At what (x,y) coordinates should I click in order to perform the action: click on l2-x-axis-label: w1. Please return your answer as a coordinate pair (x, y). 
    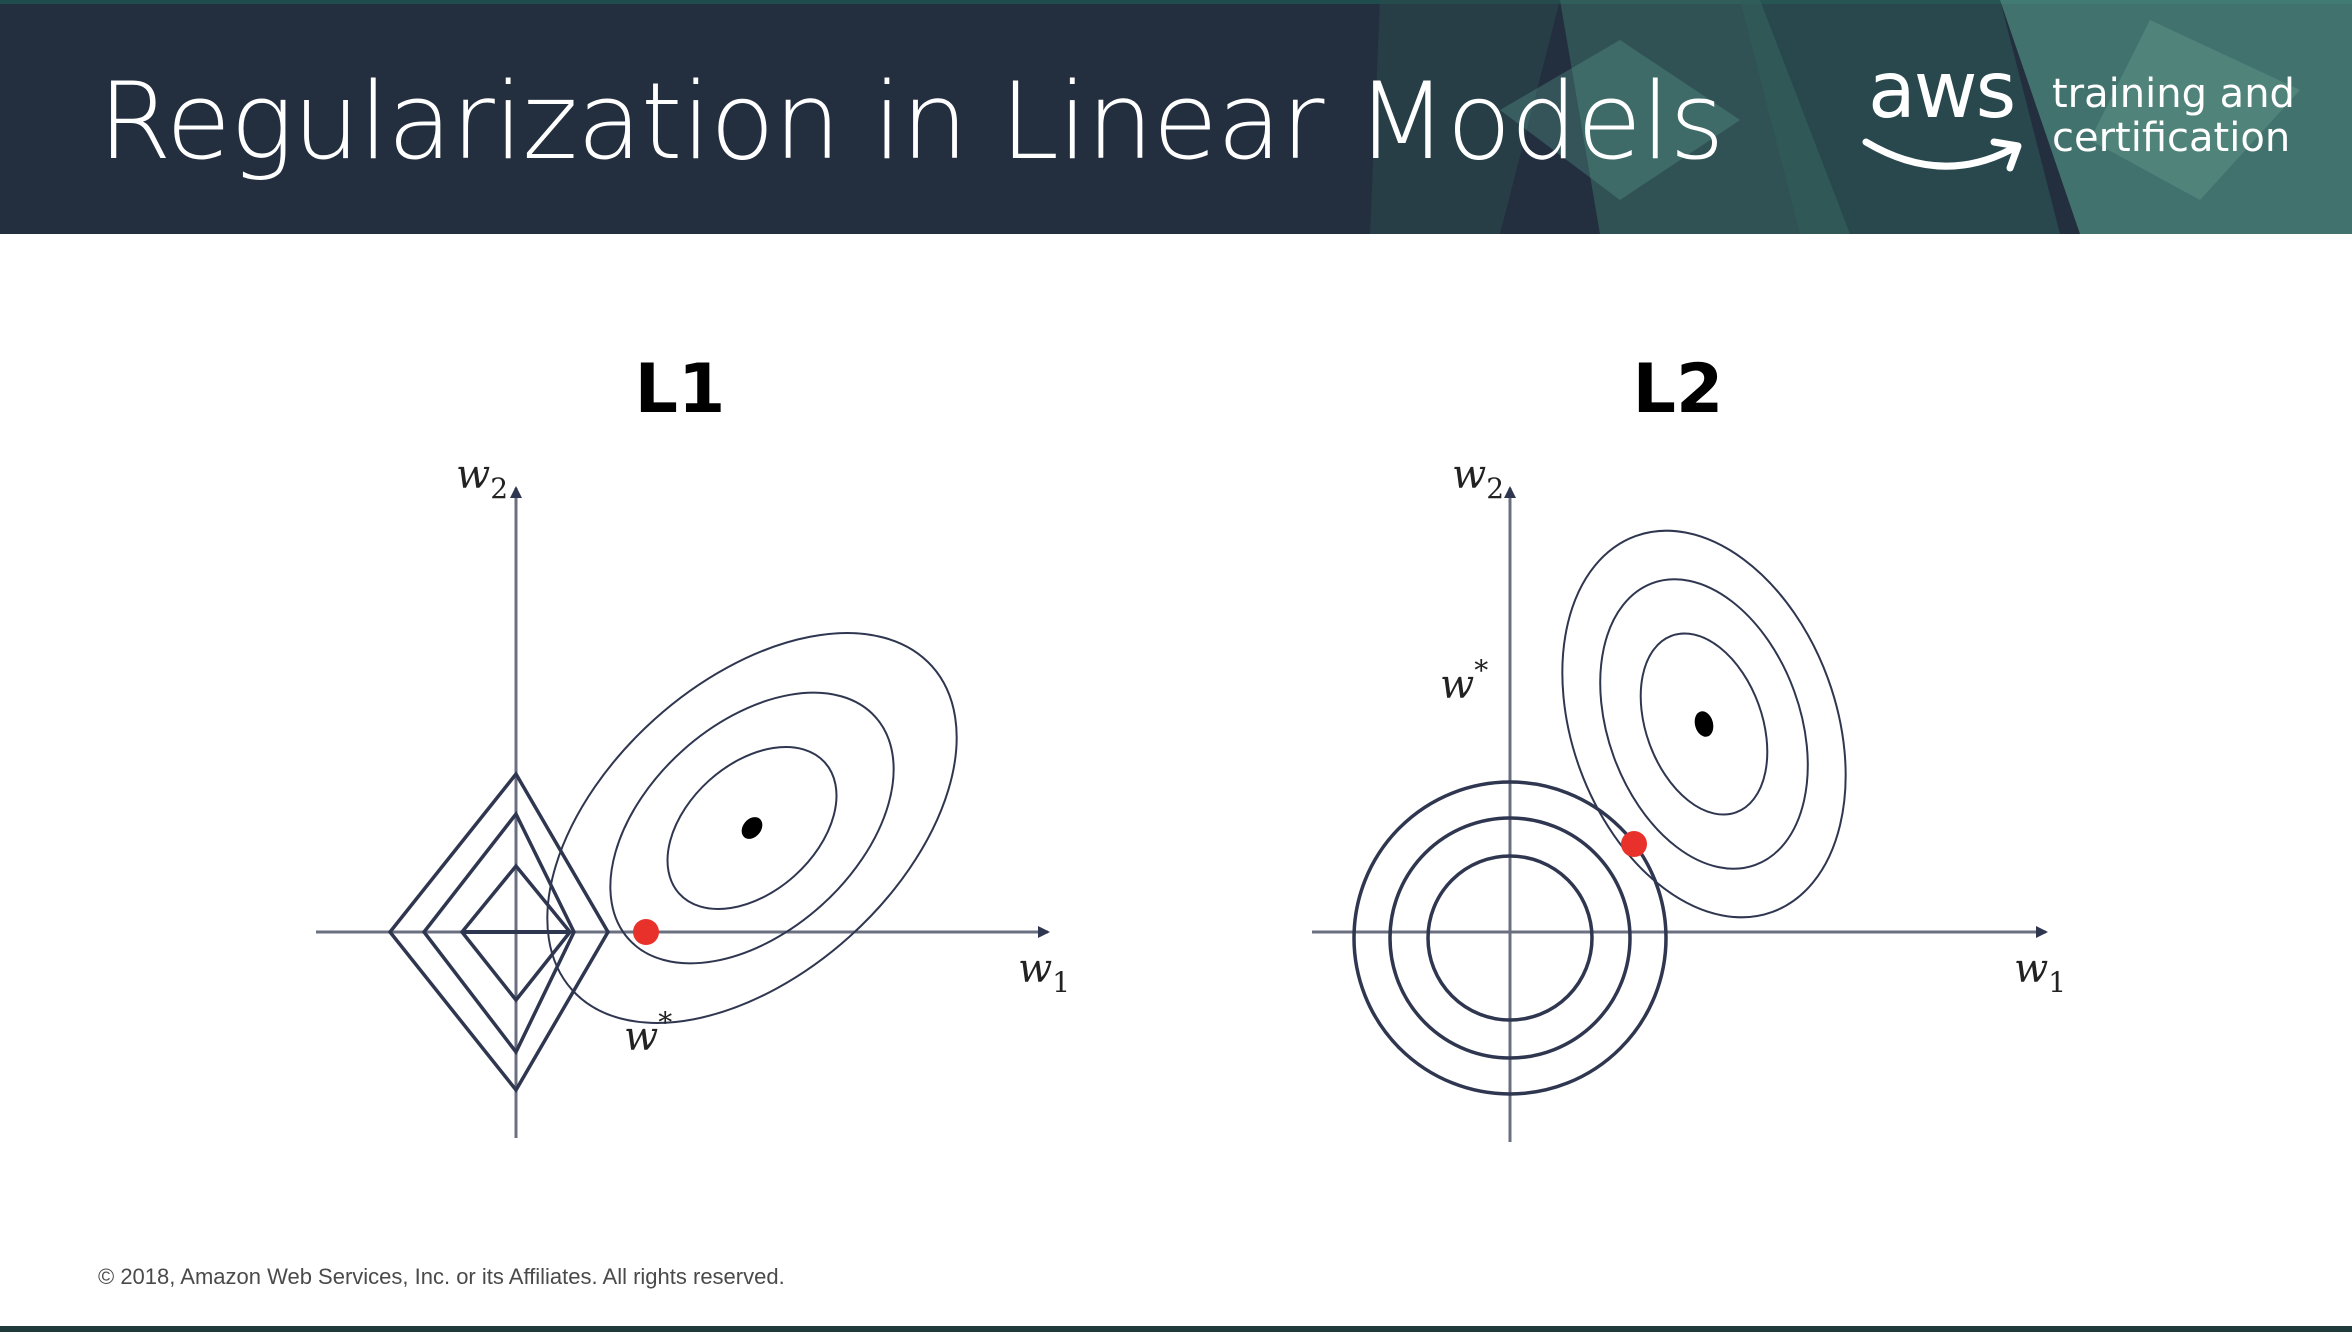
    Looking at the image, I should click on (2040, 972).